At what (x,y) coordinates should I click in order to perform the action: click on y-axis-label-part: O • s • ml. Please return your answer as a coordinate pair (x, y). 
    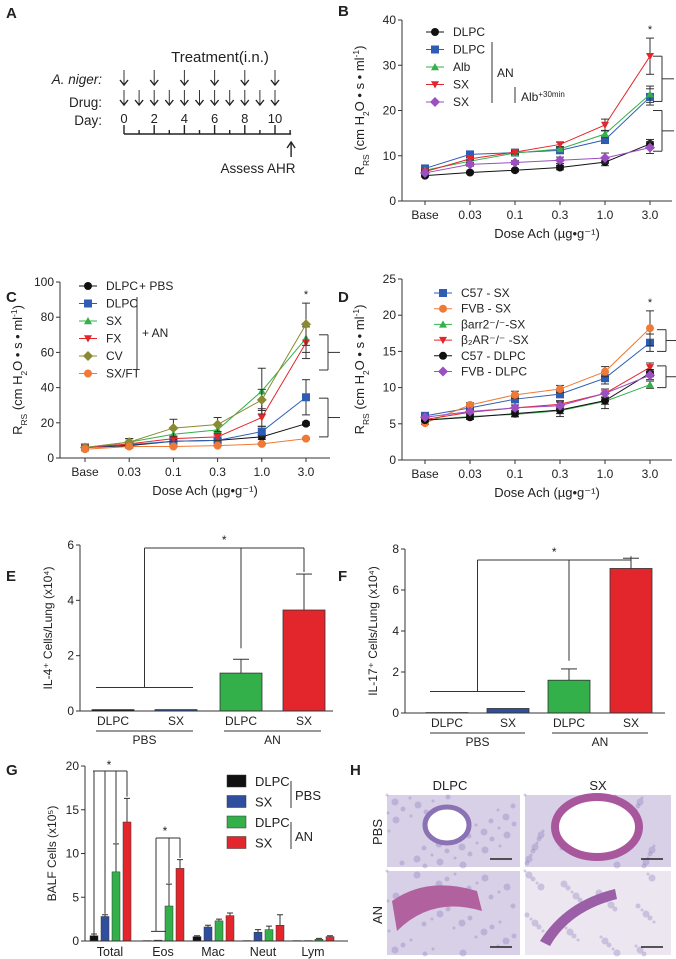
    Looking at the image, I should click on (359, 84).